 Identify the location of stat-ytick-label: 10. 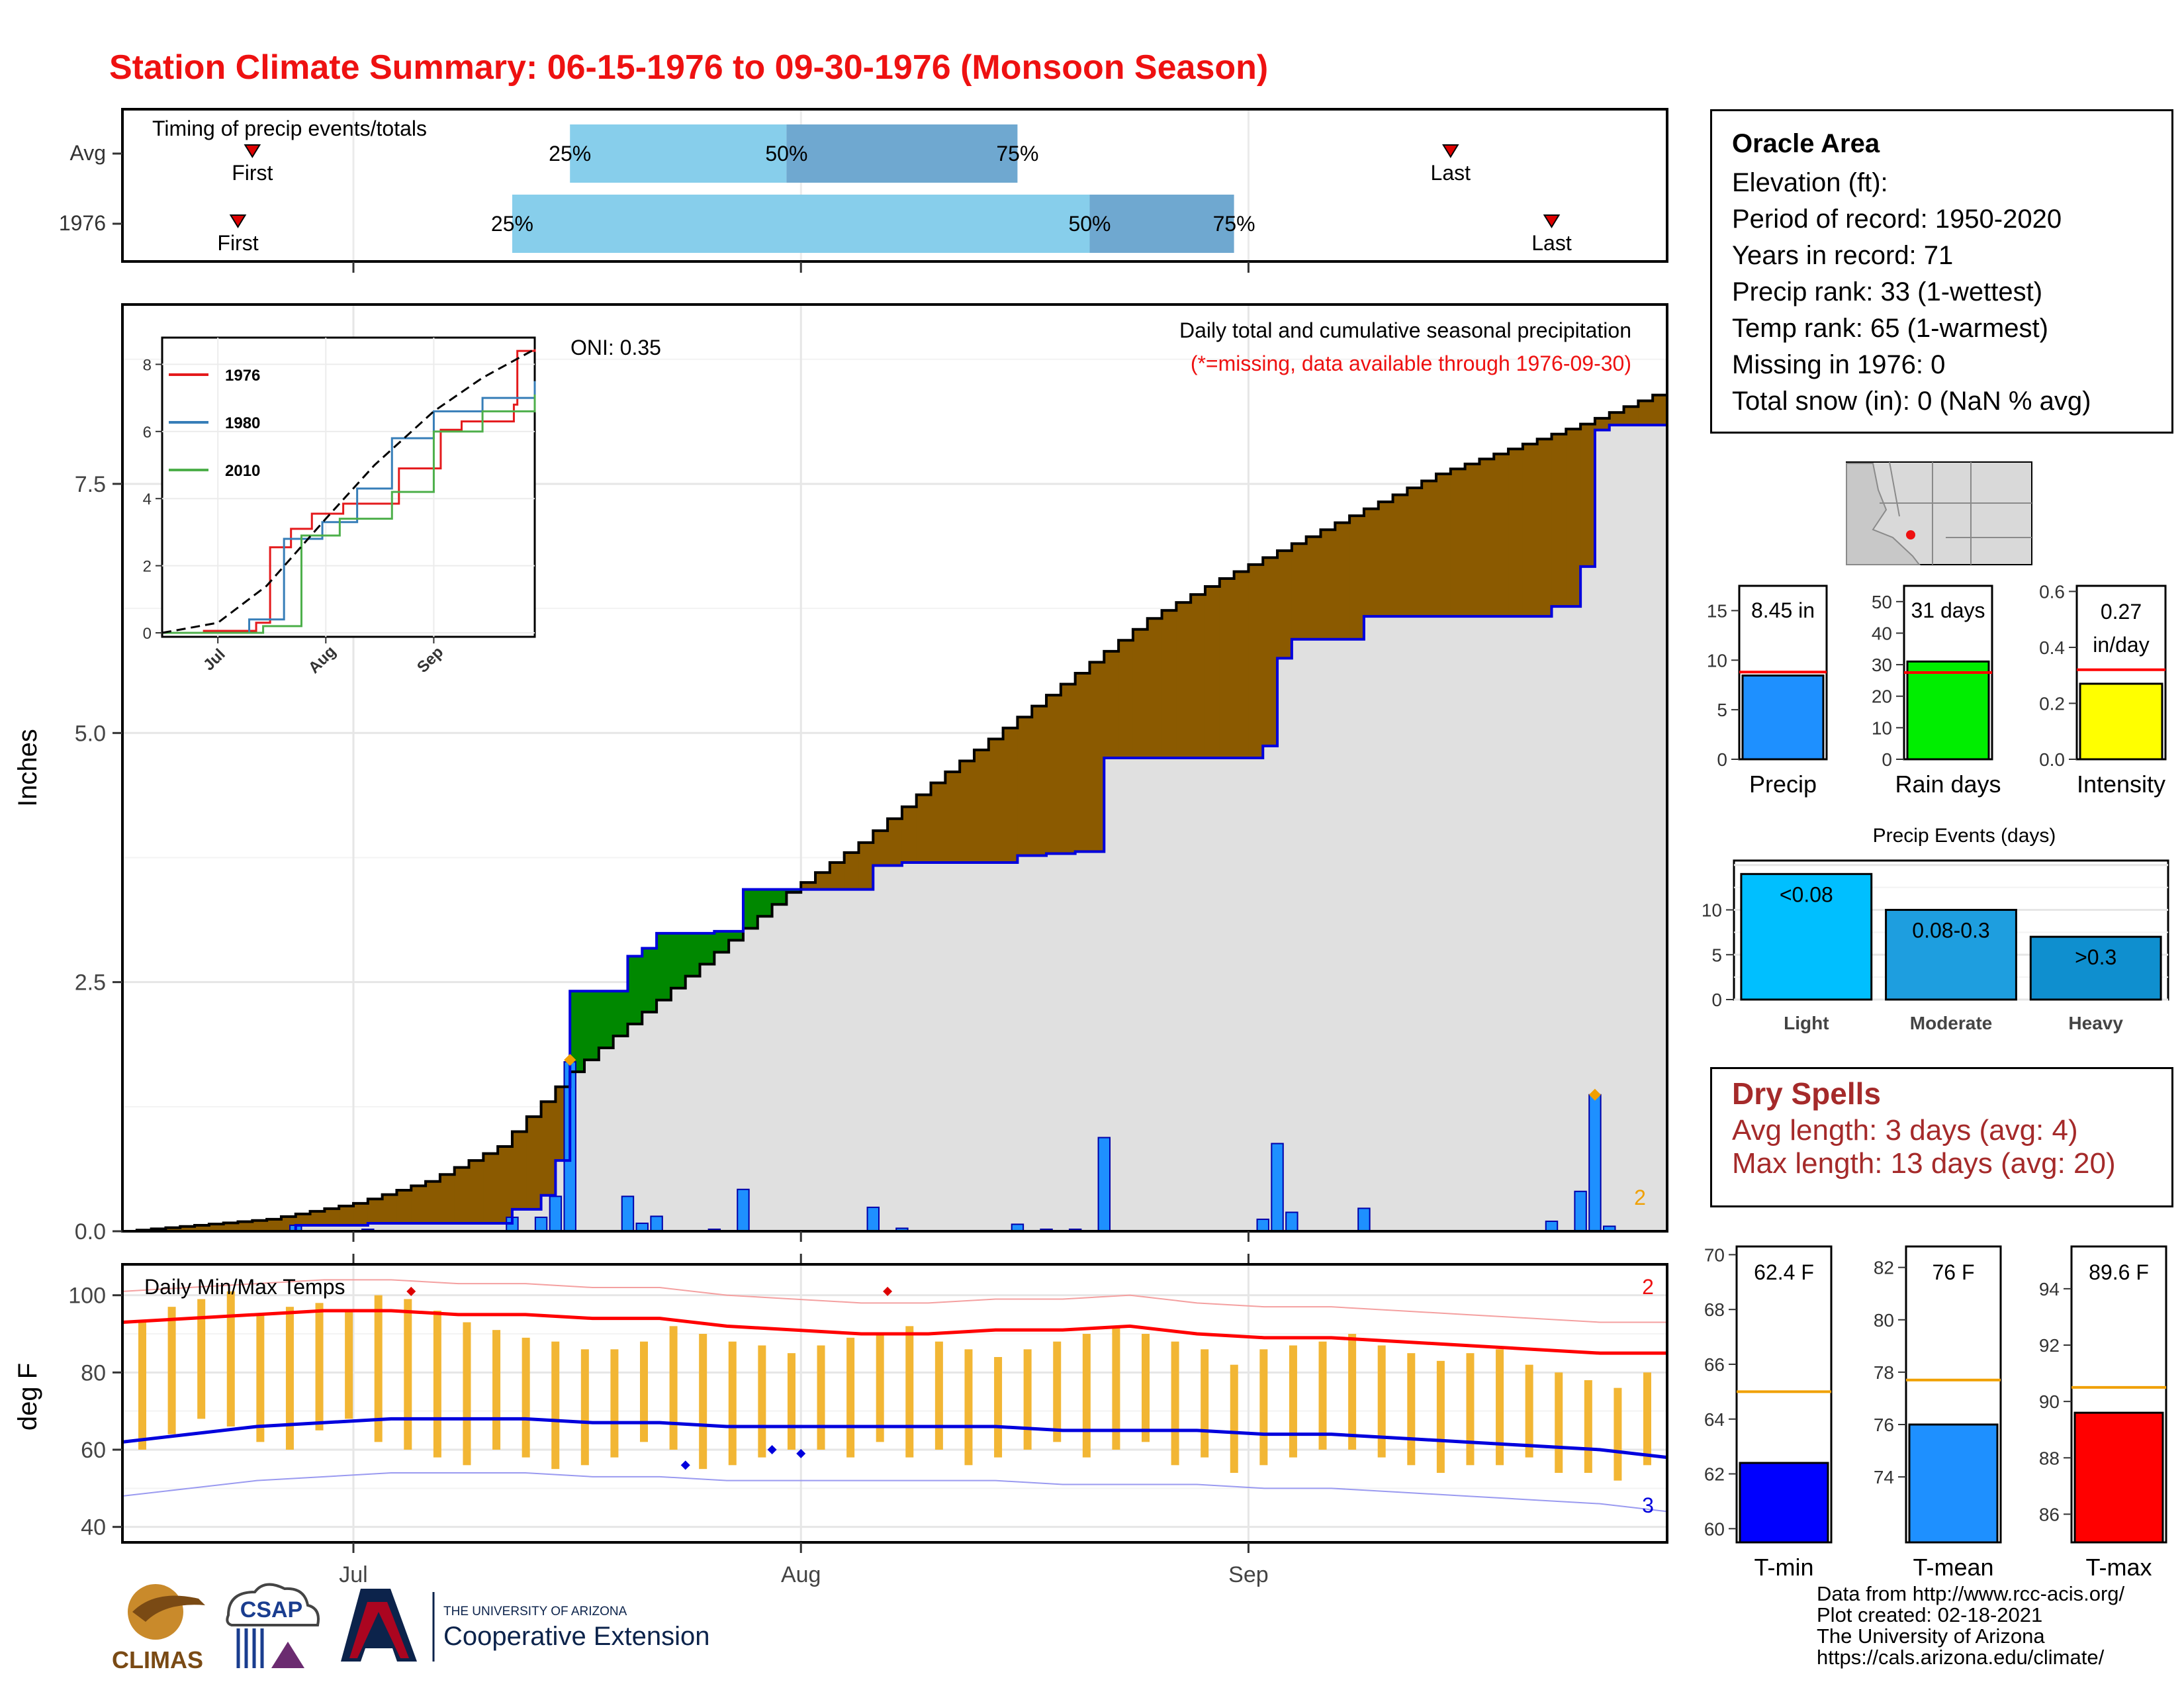
(1882, 728).